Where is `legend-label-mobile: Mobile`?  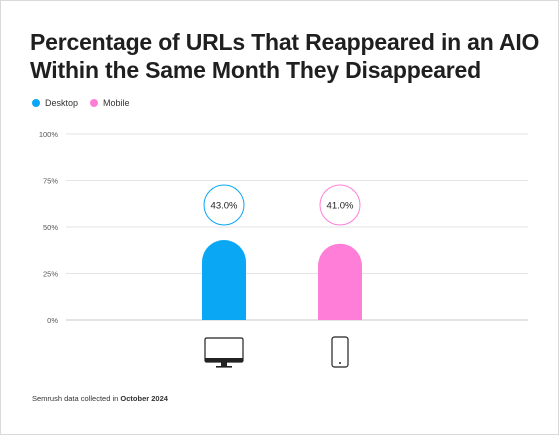
legend-label-mobile: Mobile is located at coordinates (116, 103).